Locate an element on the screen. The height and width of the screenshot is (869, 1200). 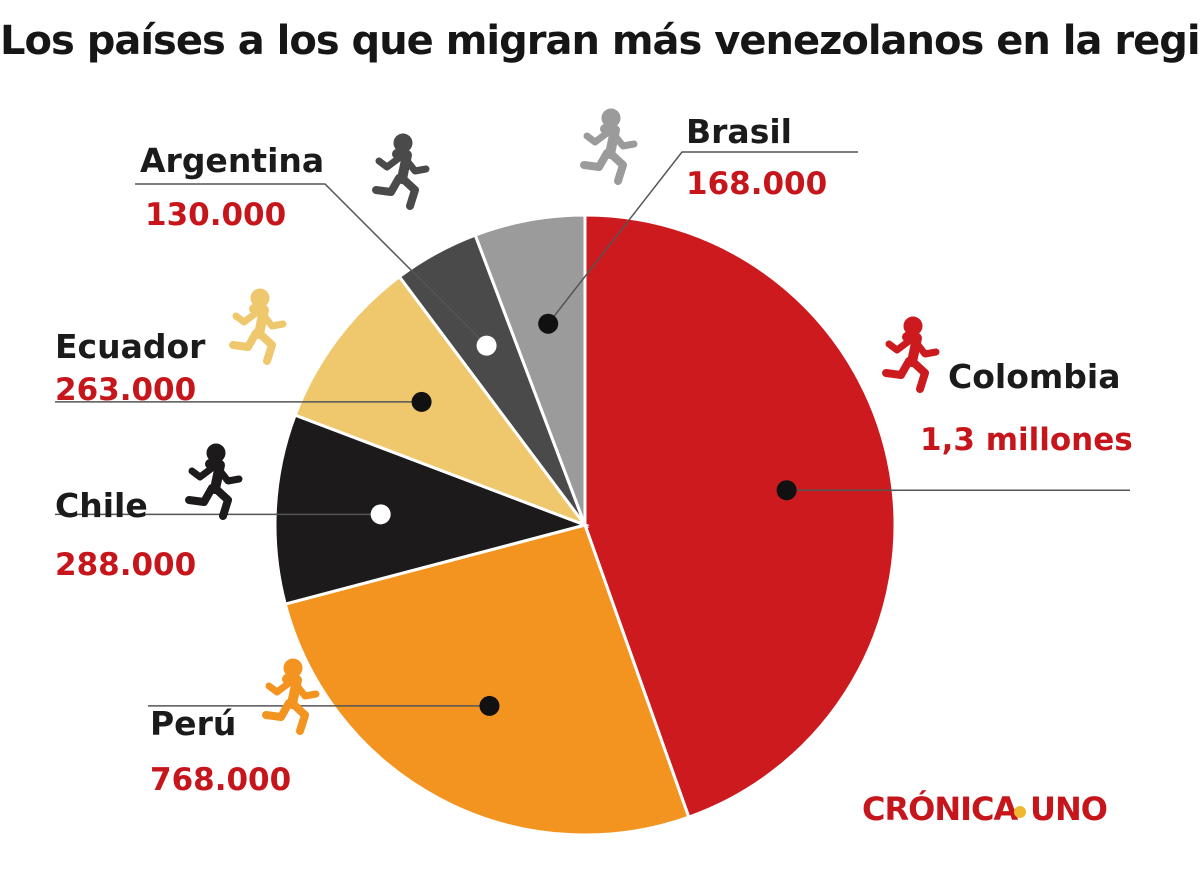
slice-value-chile: 288.000 is located at coordinates (125, 565).